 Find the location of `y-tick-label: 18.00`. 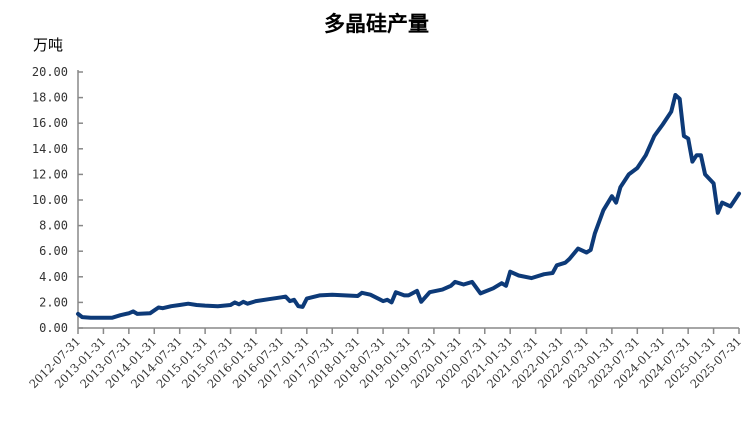

y-tick-label: 18.00 is located at coordinates (50, 98).